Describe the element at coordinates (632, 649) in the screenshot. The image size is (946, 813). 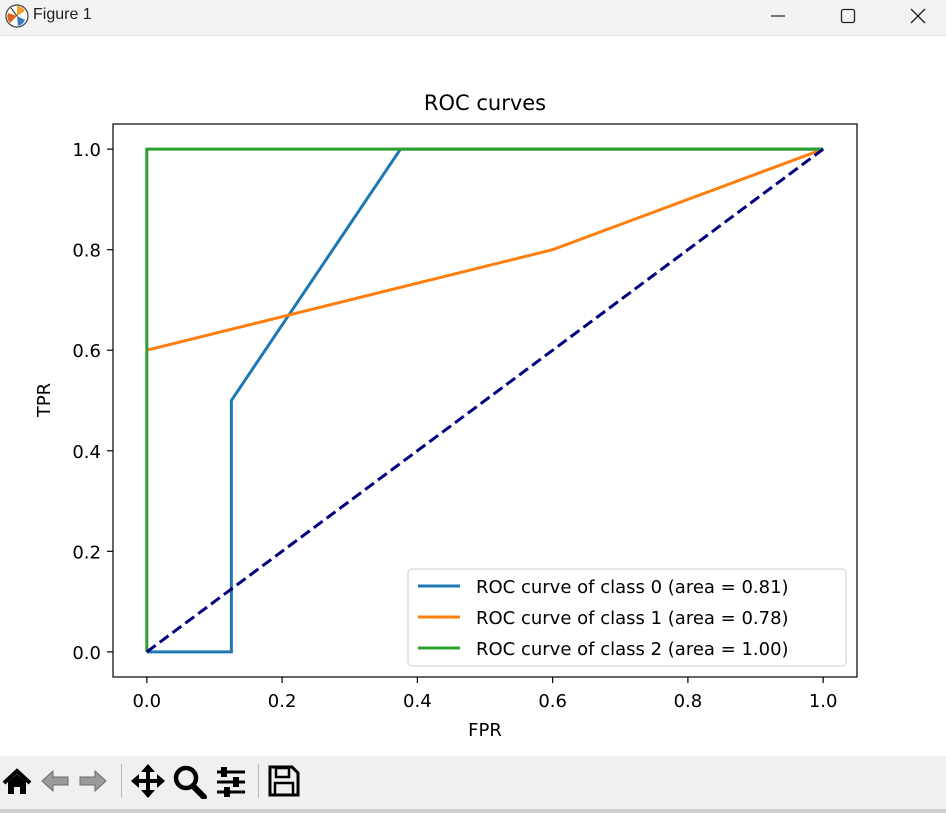
I see `legend-label: ROC curve of class 2 (area = 1.00)` at that location.